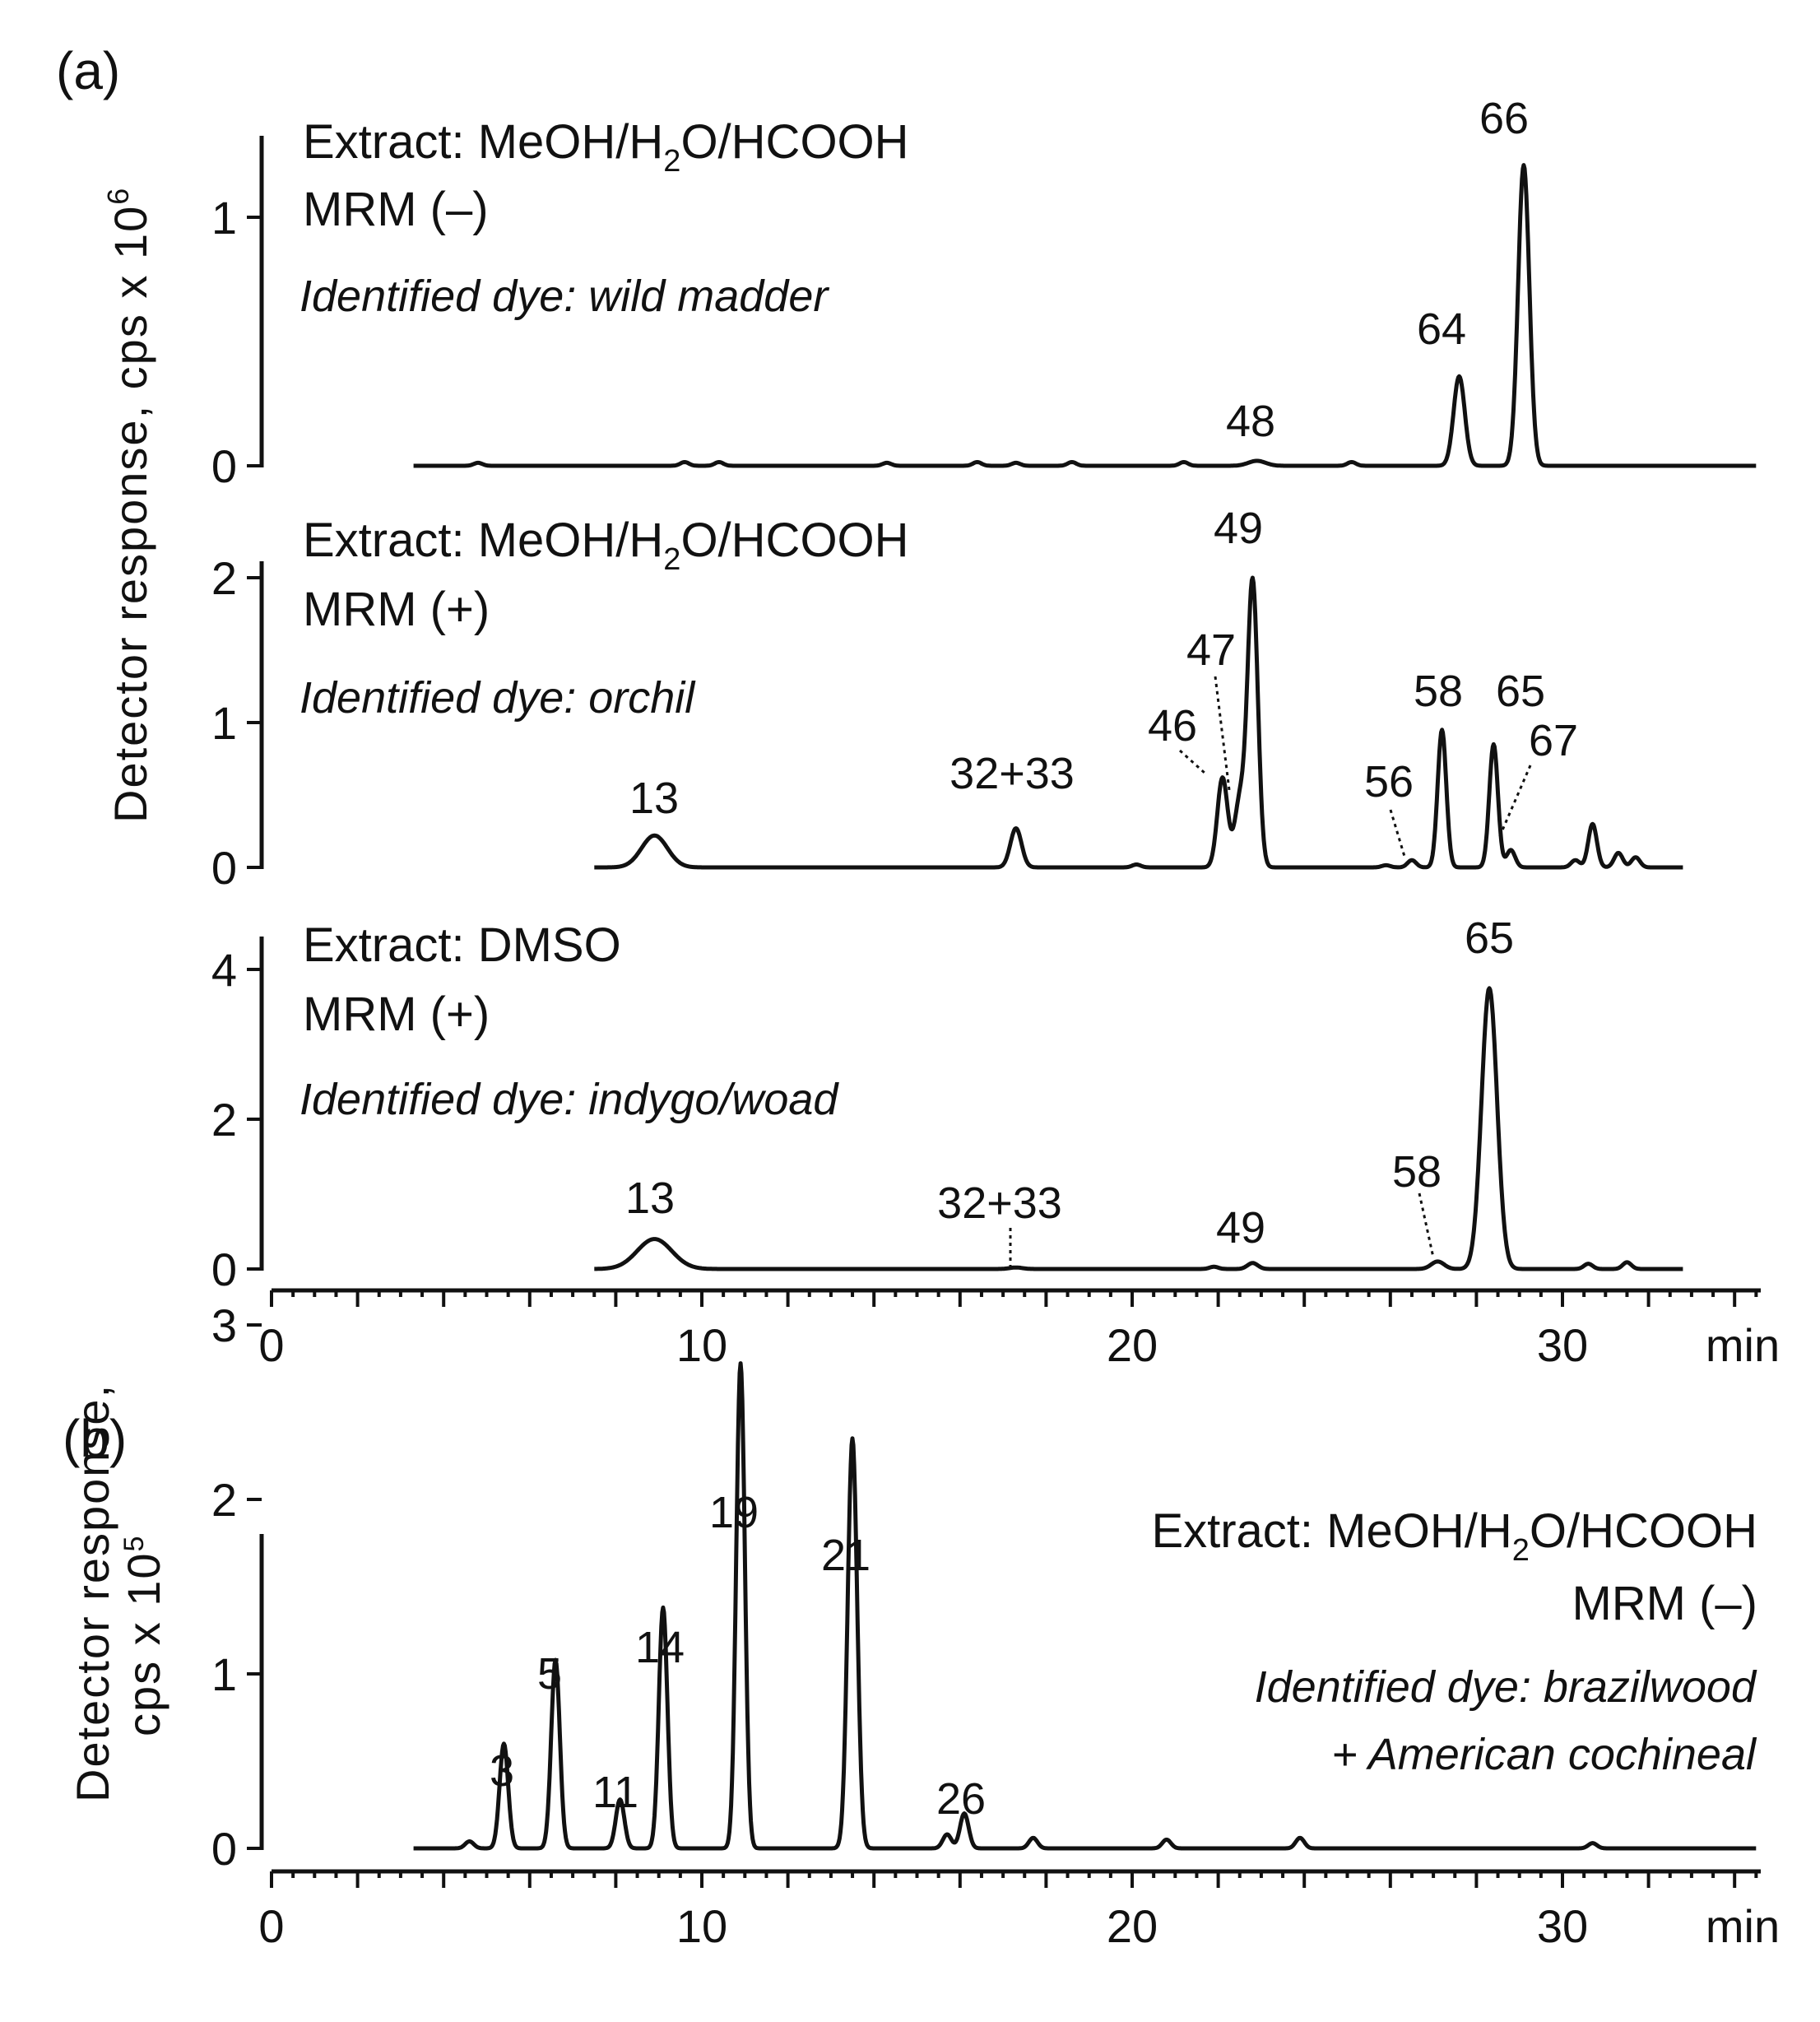 The image size is (1820, 2022). What do you see at coordinates (606, 147) in the screenshot?
I see `wild-madder-extract-label: Extract: MeOH/H2O/HCOOH` at bounding box center [606, 147].